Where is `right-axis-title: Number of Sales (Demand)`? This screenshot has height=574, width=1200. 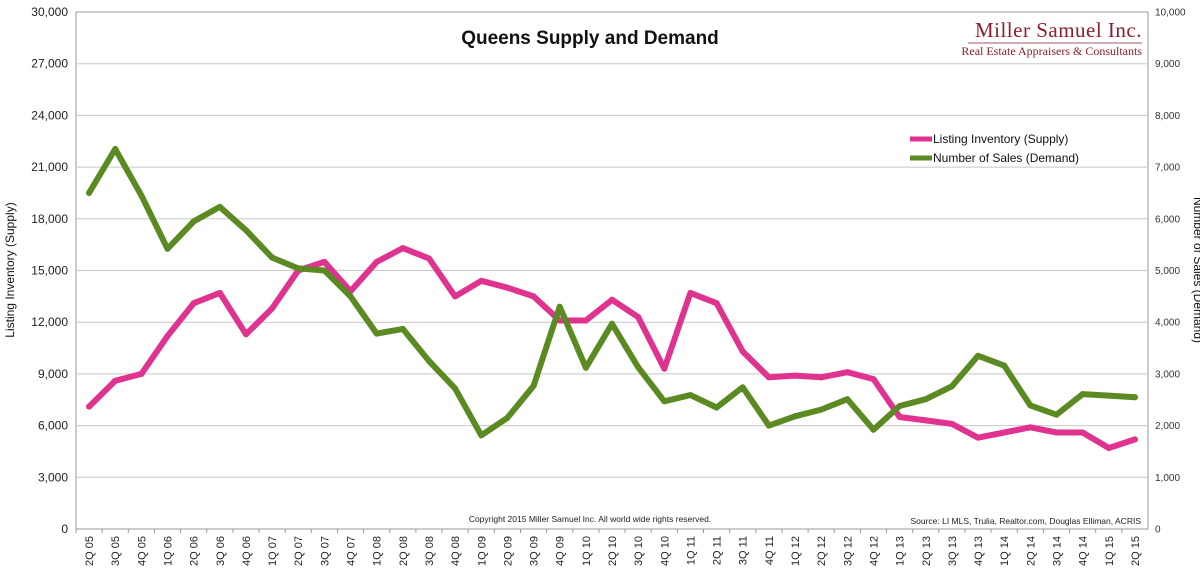
right-axis-title: Number of Sales (Demand) is located at coordinates (1195, 270).